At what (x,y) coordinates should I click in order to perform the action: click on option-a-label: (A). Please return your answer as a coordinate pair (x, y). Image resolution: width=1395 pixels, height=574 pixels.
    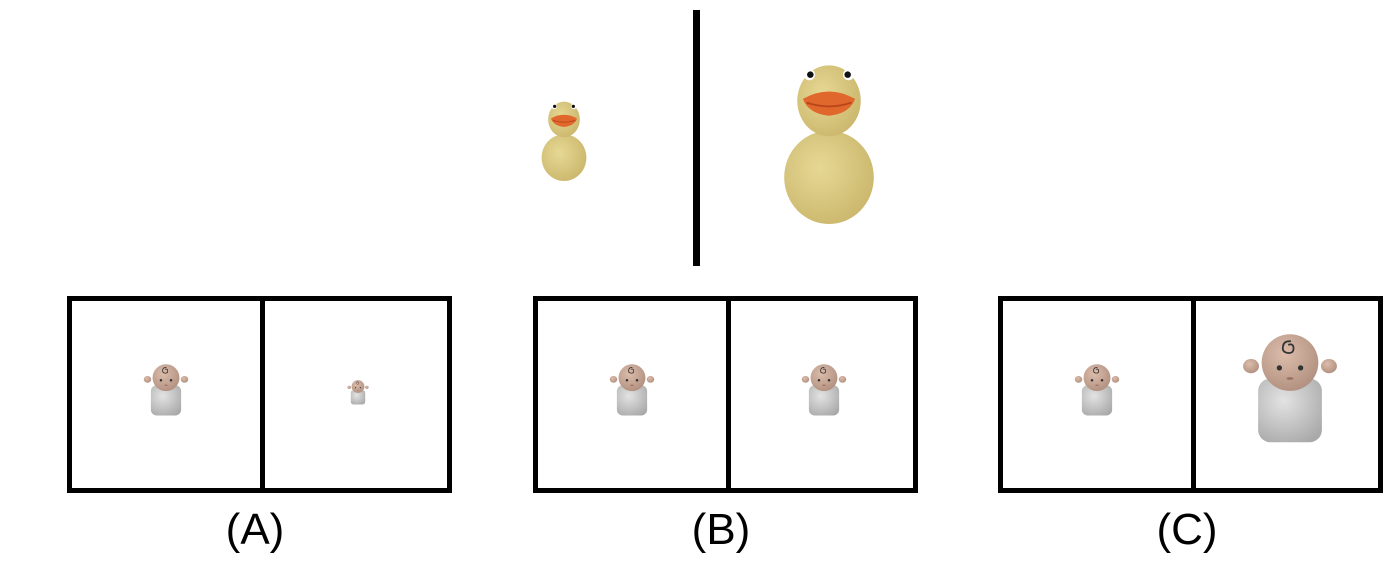
    Looking at the image, I should click on (255, 529).